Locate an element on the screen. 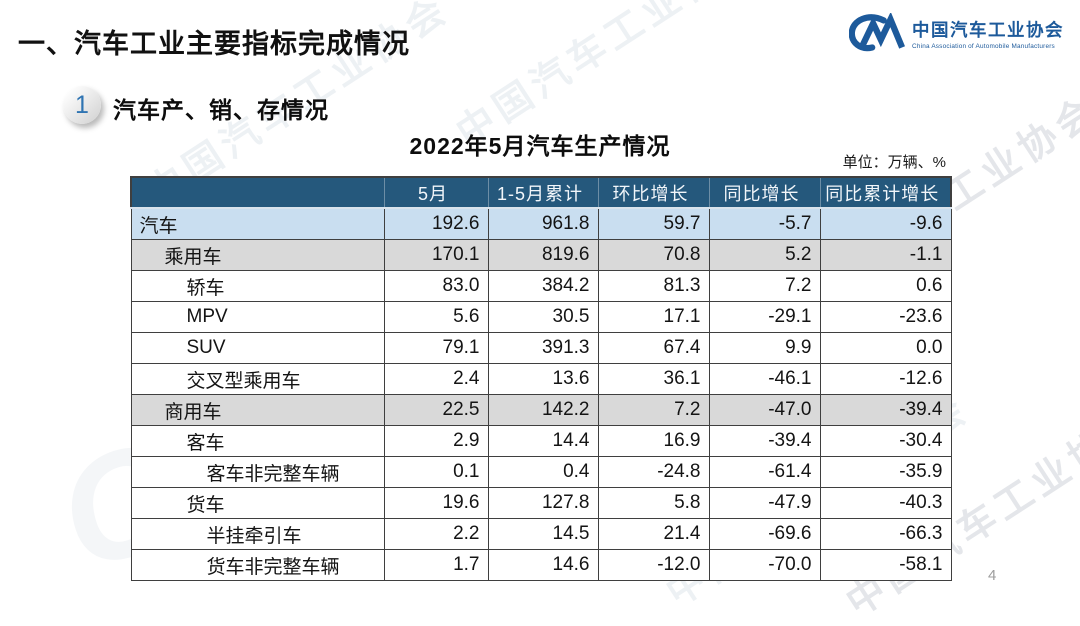 This screenshot has height=626, width=1080. cell-value: 961.8 is located at coordinates (543, 223).